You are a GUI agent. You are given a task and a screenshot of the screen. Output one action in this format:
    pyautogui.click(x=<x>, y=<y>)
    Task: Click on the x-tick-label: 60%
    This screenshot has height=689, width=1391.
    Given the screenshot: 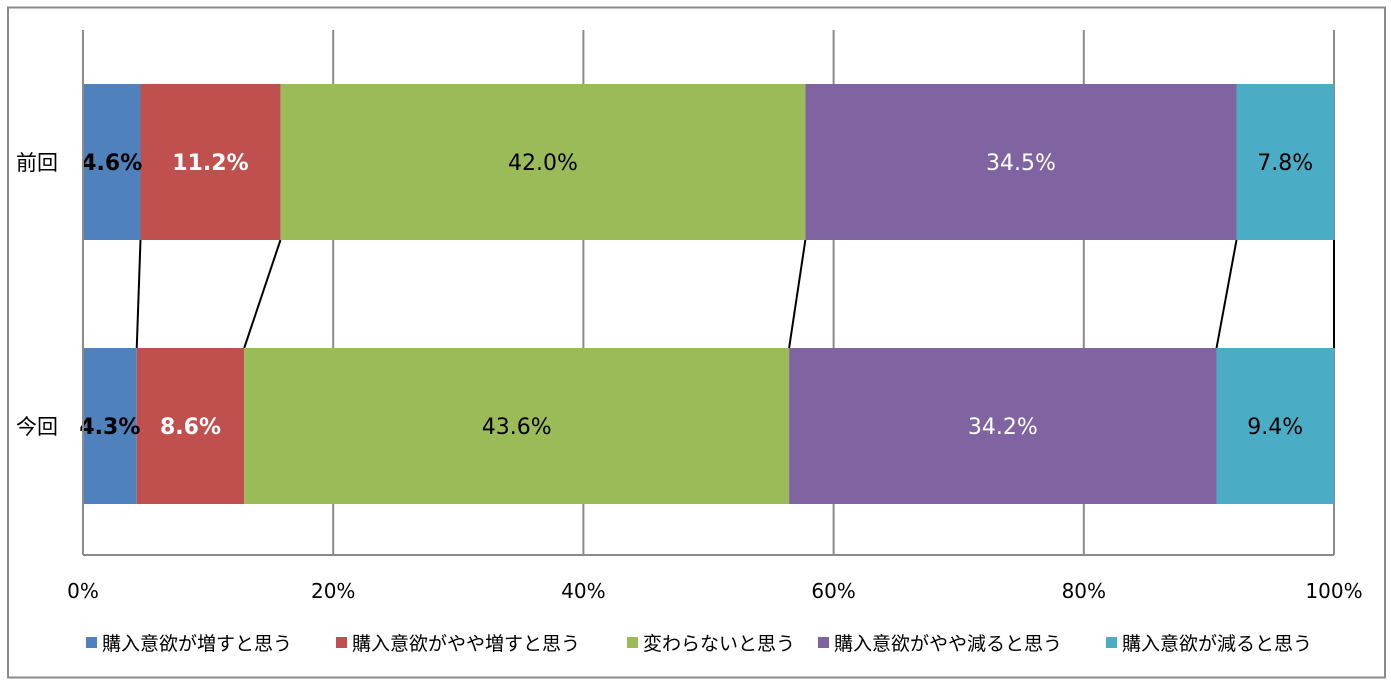 What is the action you would take?
    pyautogui.click(x=833, y=591)
    